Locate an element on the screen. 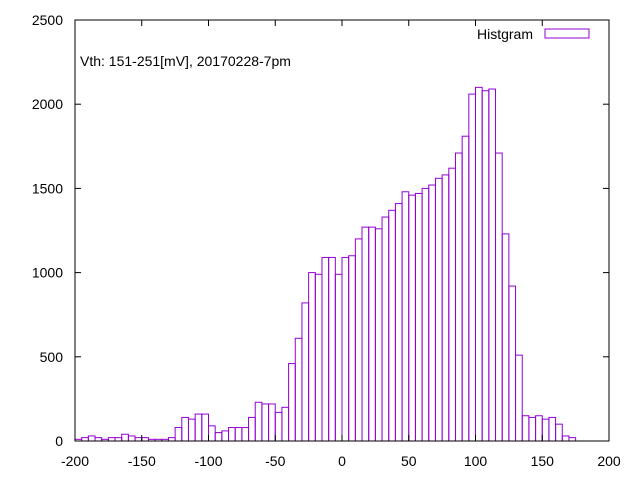  x-tick-label: 200 is located at coordinates (609, 461).